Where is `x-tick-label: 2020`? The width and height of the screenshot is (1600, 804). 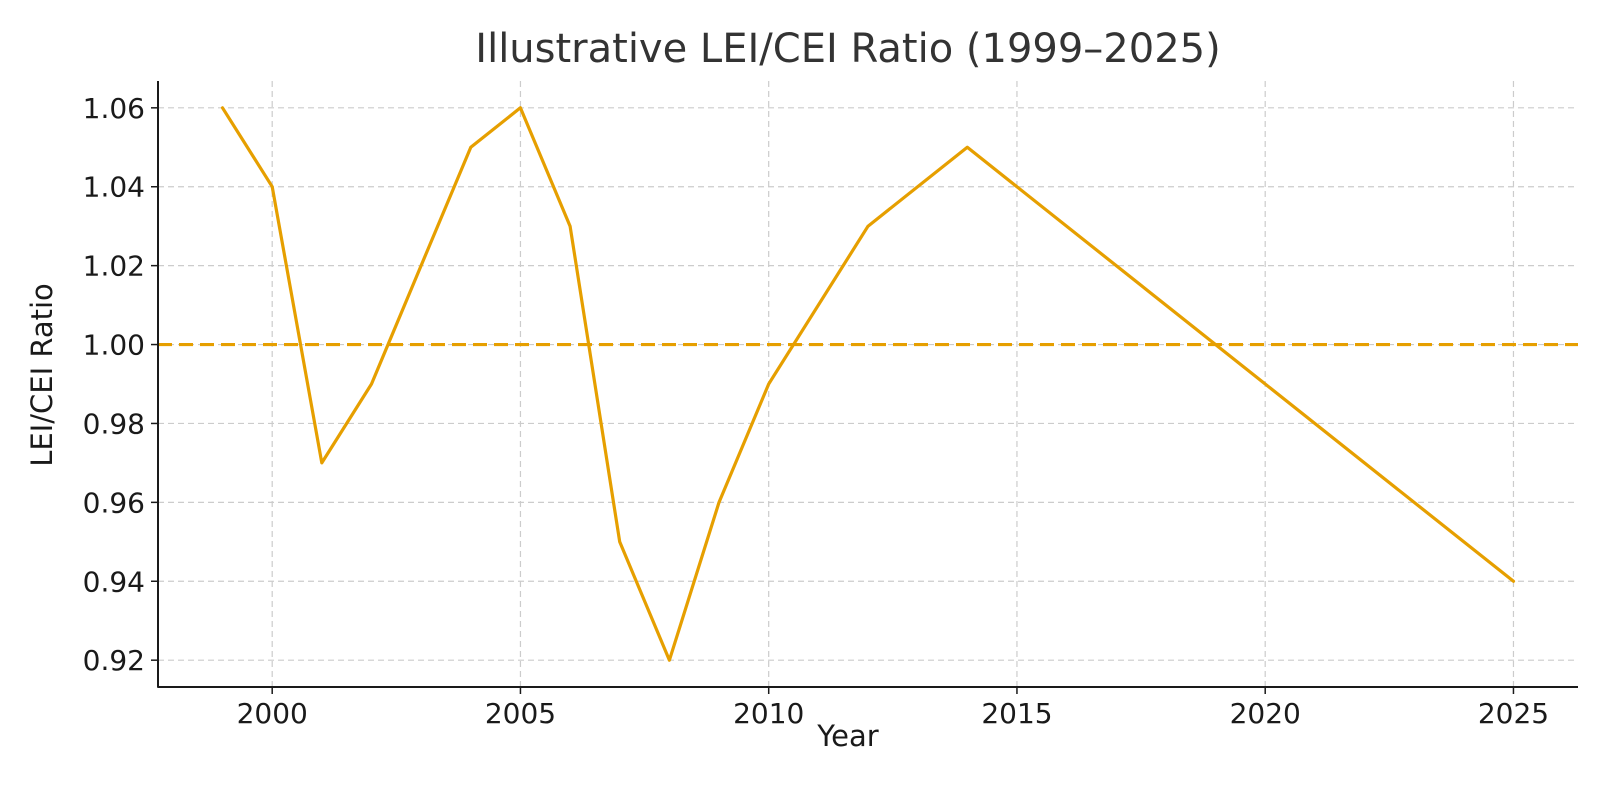
x-tick-label: 2020 is located at coordinates (1265, 713).